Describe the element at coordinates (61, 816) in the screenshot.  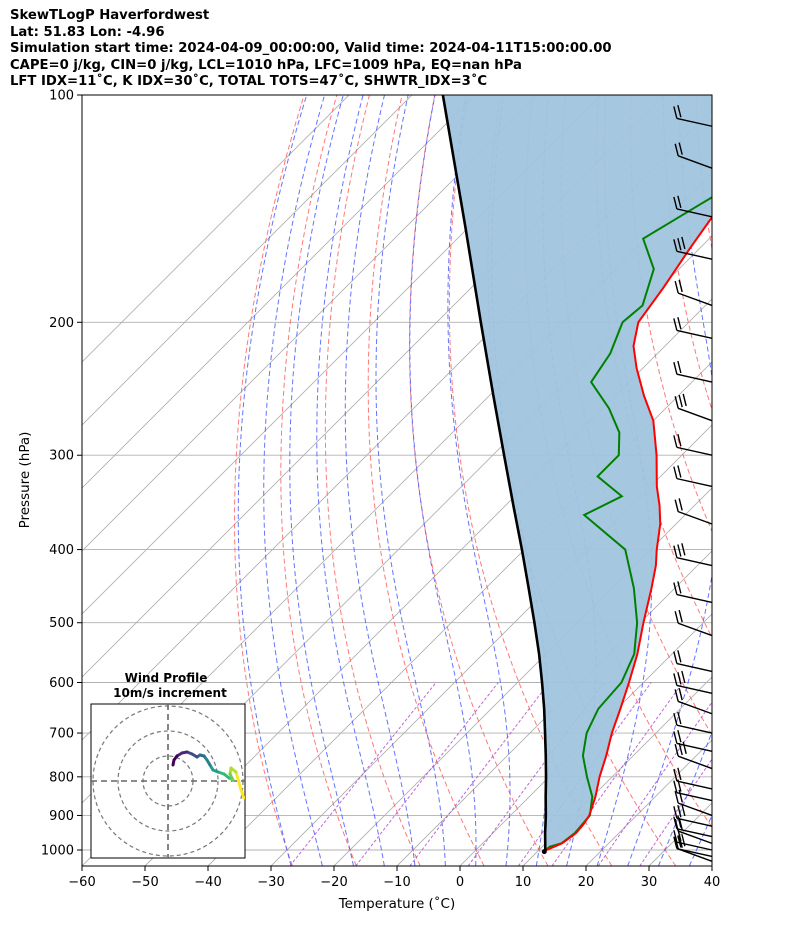
I see `y-tick-label: 900` at that location.